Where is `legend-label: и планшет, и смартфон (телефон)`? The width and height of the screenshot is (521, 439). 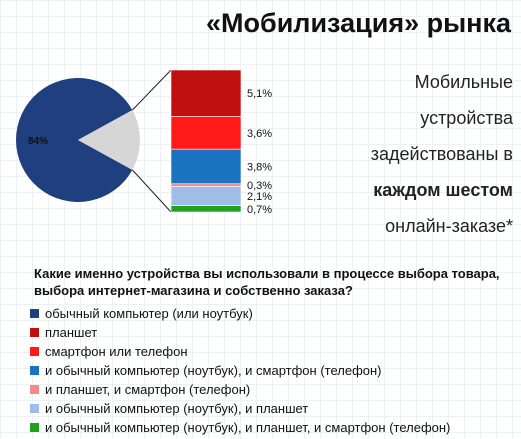 legend-label: и планшет, и смартфон (телефон) is located at coordinates (148, 389).